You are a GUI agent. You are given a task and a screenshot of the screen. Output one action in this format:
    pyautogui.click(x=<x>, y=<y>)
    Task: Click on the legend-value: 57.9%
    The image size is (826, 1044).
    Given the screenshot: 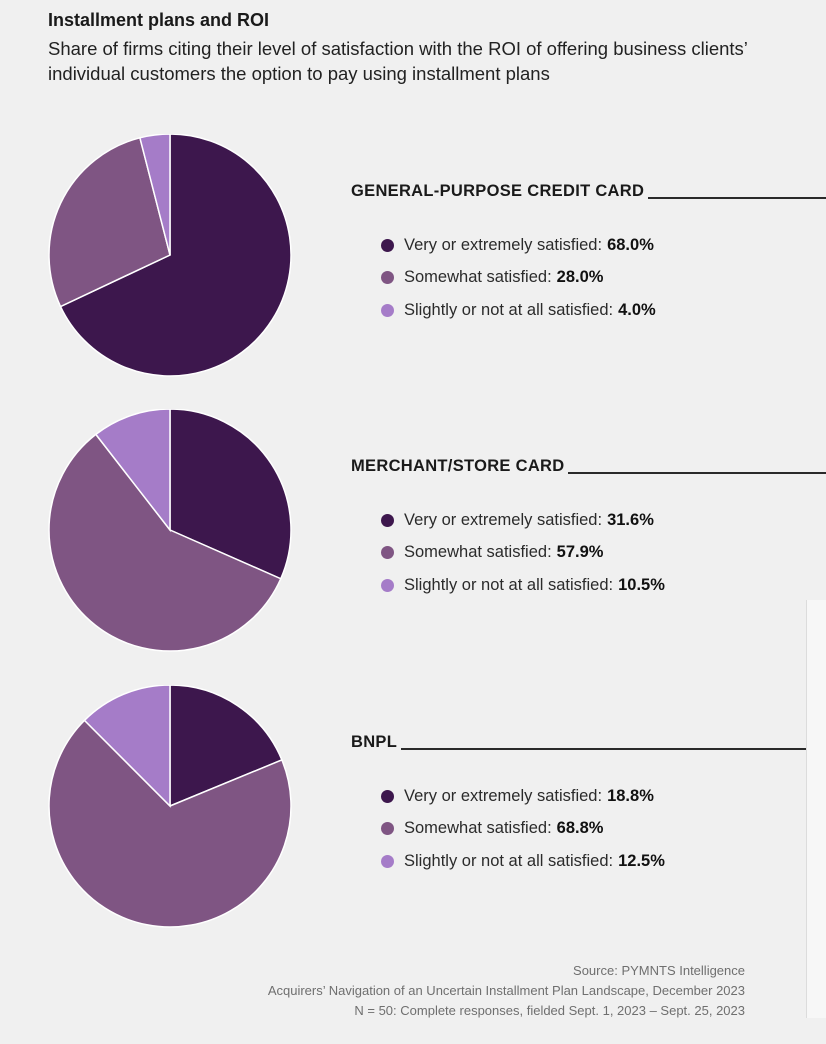 What is the action you would take?
    pyautogui.click(x=580, y=552)
    